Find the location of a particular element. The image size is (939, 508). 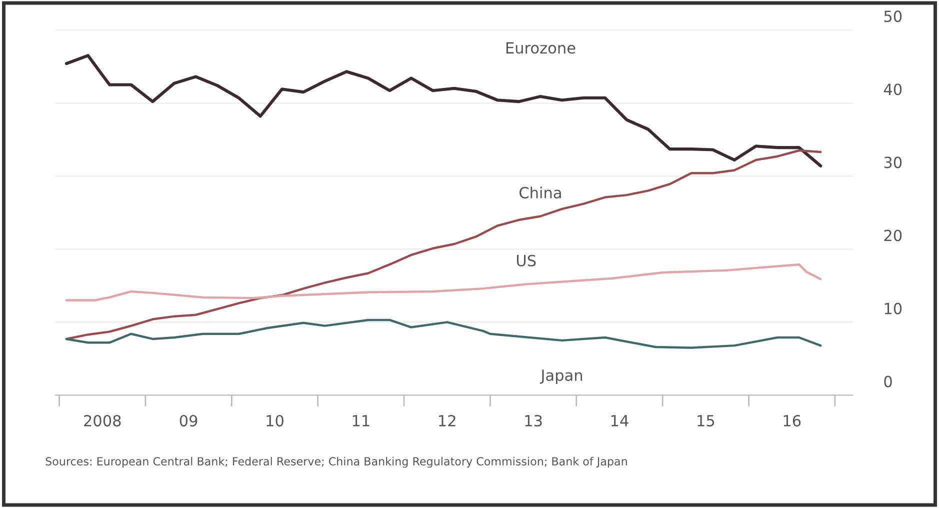

y-tick-label: 0 is located at coordinates (888, 382).